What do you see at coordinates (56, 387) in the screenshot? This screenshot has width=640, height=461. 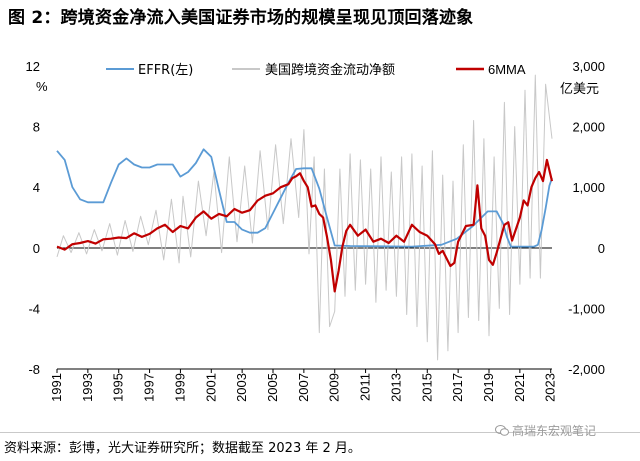 I see `x-tick-label: 1991` at bounding box center [56, 387].